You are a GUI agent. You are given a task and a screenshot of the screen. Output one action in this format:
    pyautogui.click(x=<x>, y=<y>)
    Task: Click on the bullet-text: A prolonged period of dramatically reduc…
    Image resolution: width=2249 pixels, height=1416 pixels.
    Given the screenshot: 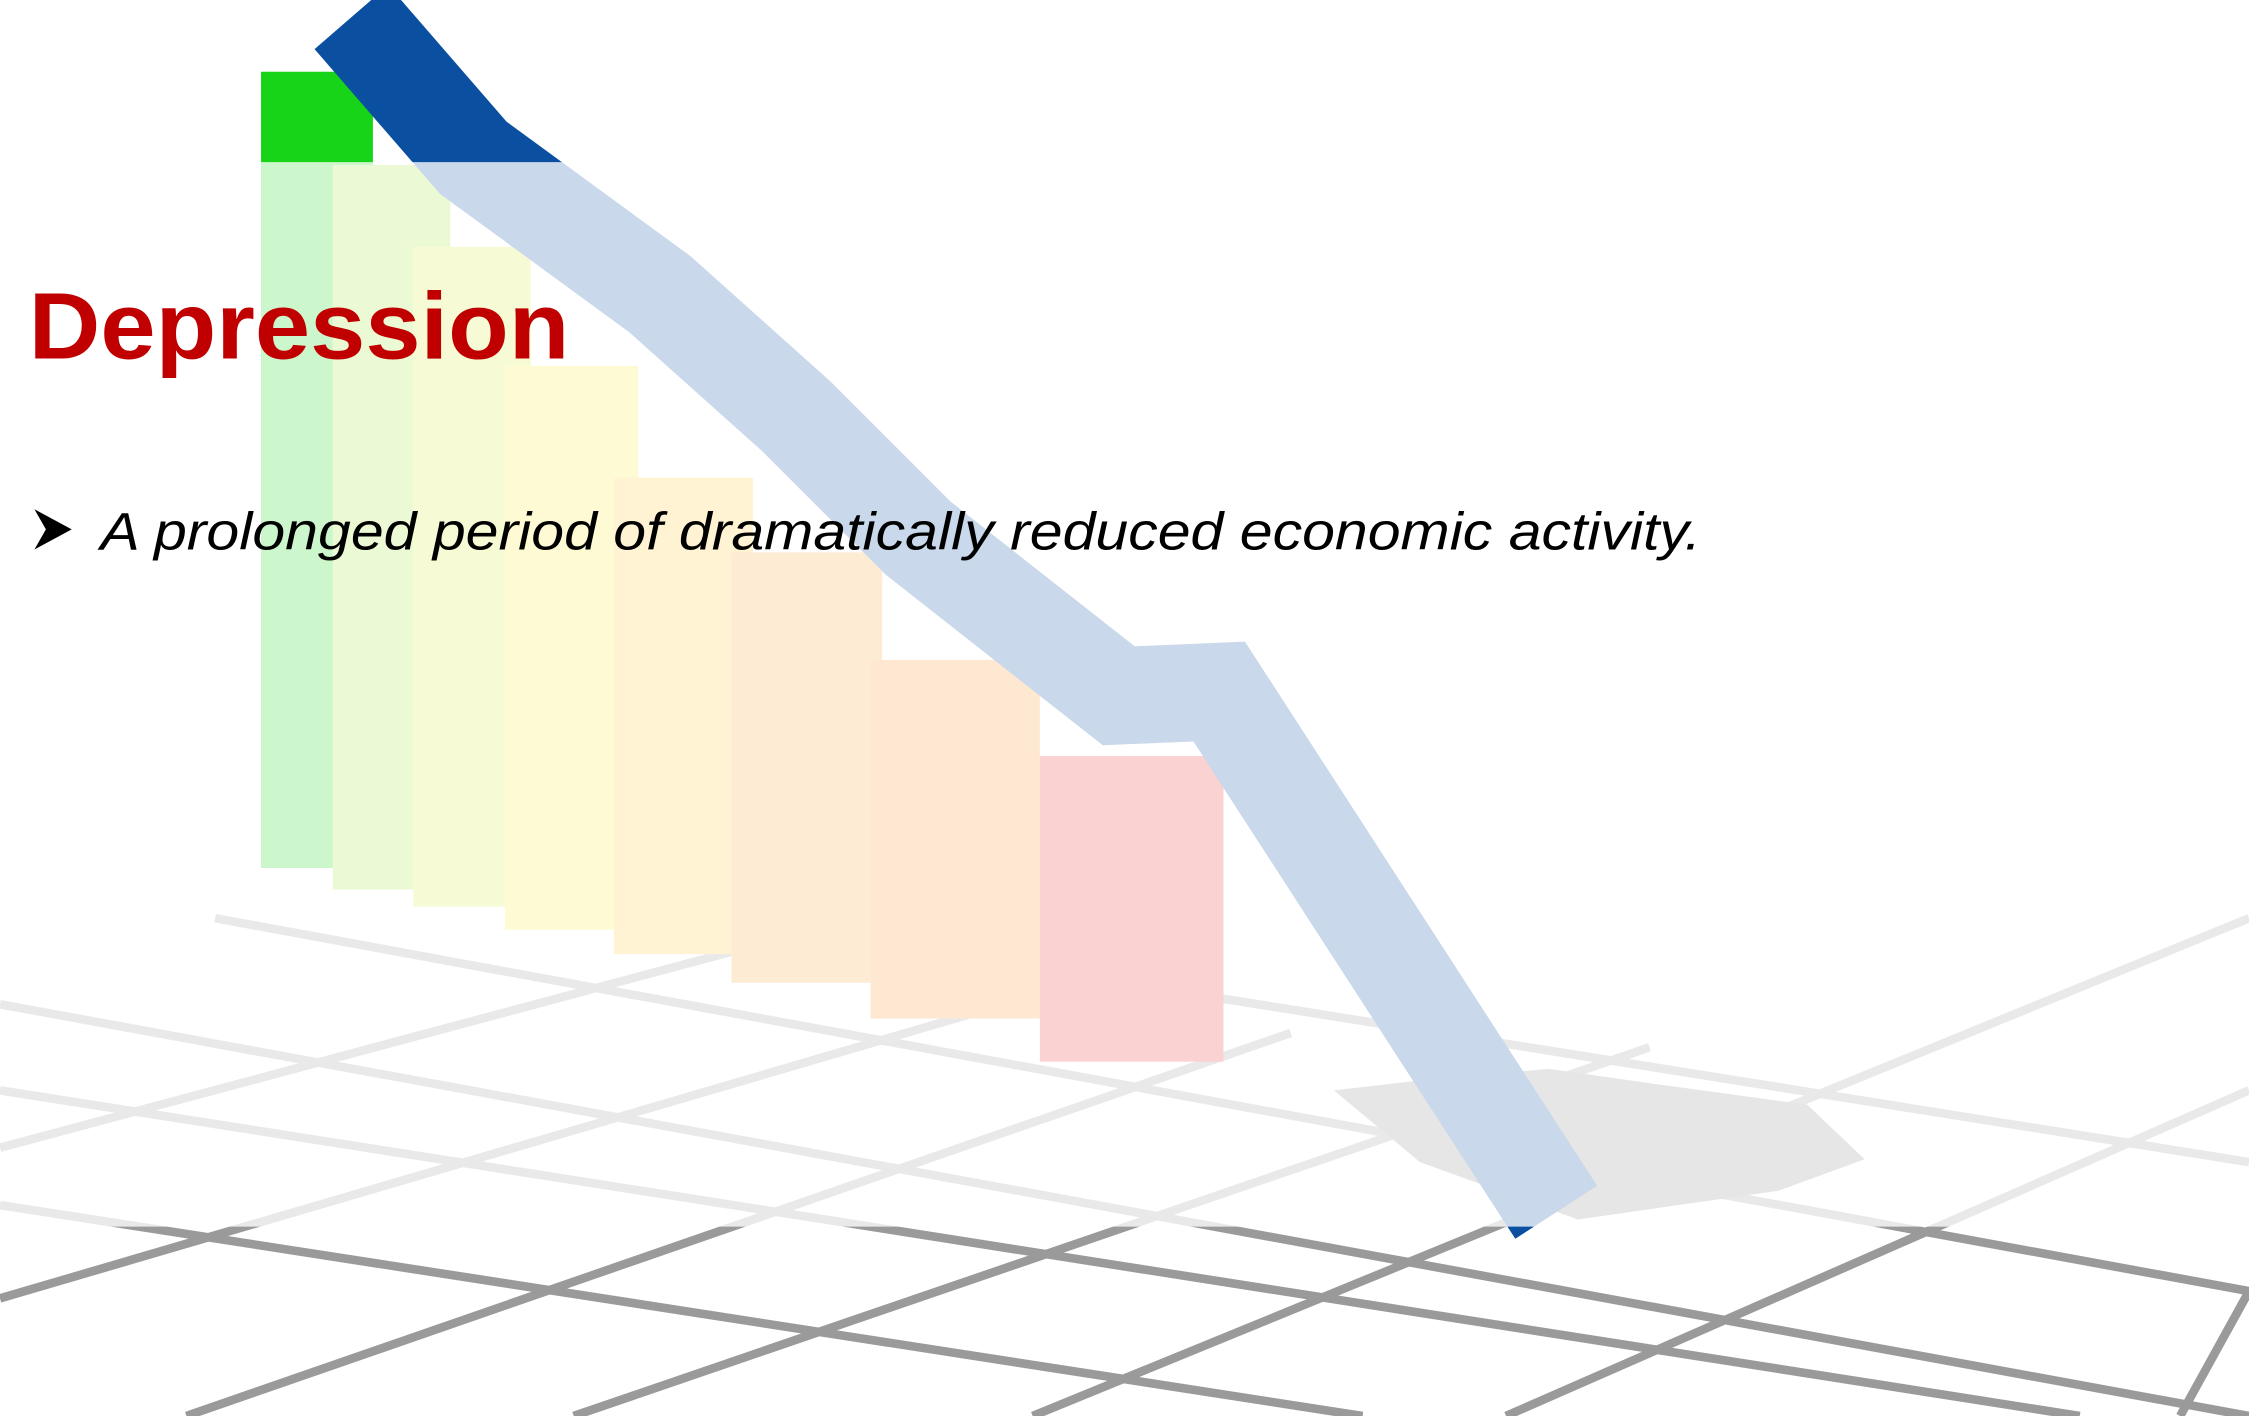 What is the action you would take?
    pyautogui.click(x=899, y=531)
    